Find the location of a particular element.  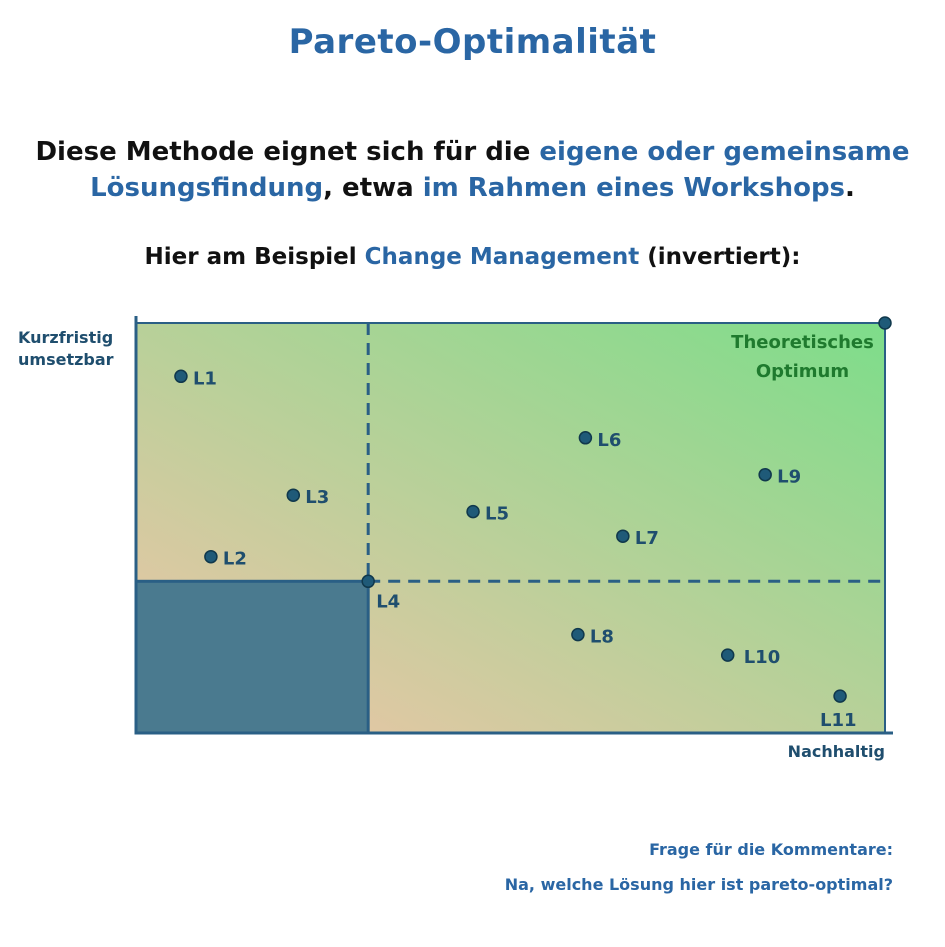

point-label-l6: L6 is located at coordinates (609, 440).